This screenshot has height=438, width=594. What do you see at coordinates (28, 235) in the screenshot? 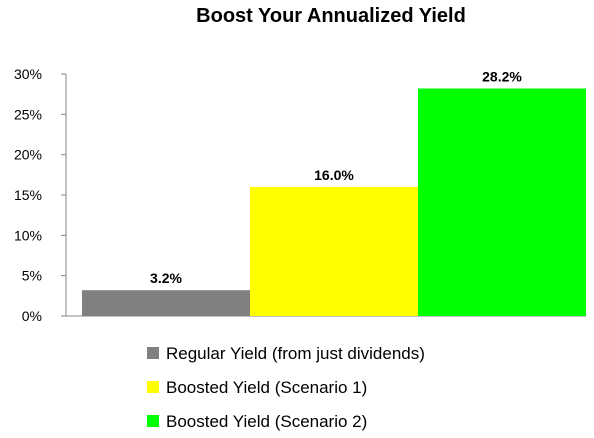
I see `y-tick-label: 10%` at bounding box center [28, 235].